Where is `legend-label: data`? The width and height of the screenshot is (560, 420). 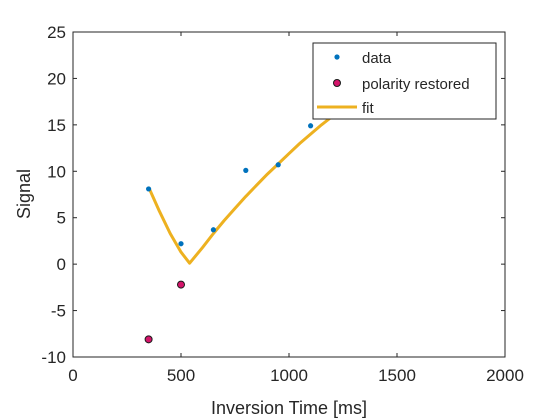 legend-label: data is located at coordinates (377, 58).